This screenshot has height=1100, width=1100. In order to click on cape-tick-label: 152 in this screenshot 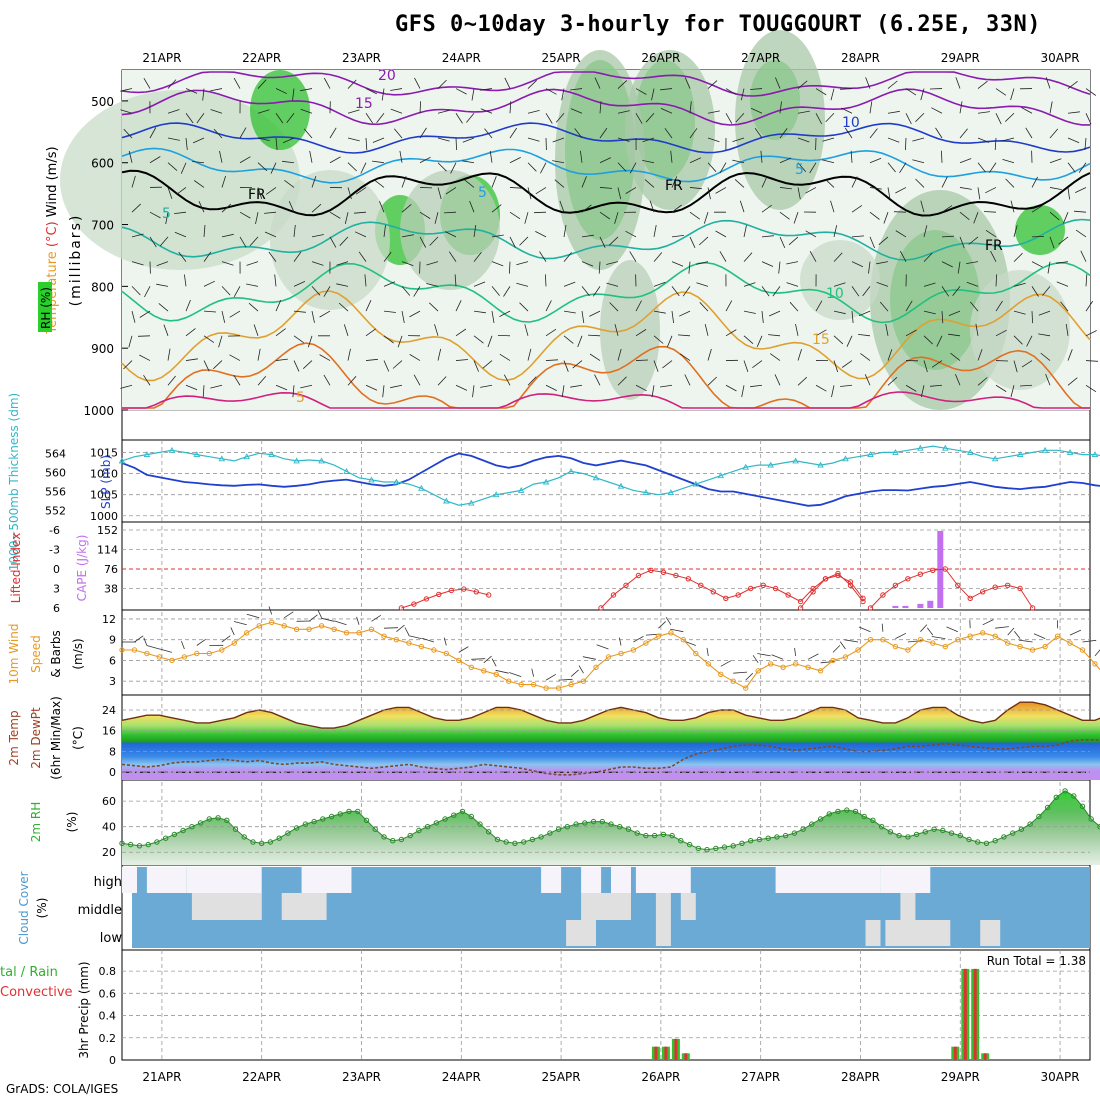, I will do `click(107, 530)`.